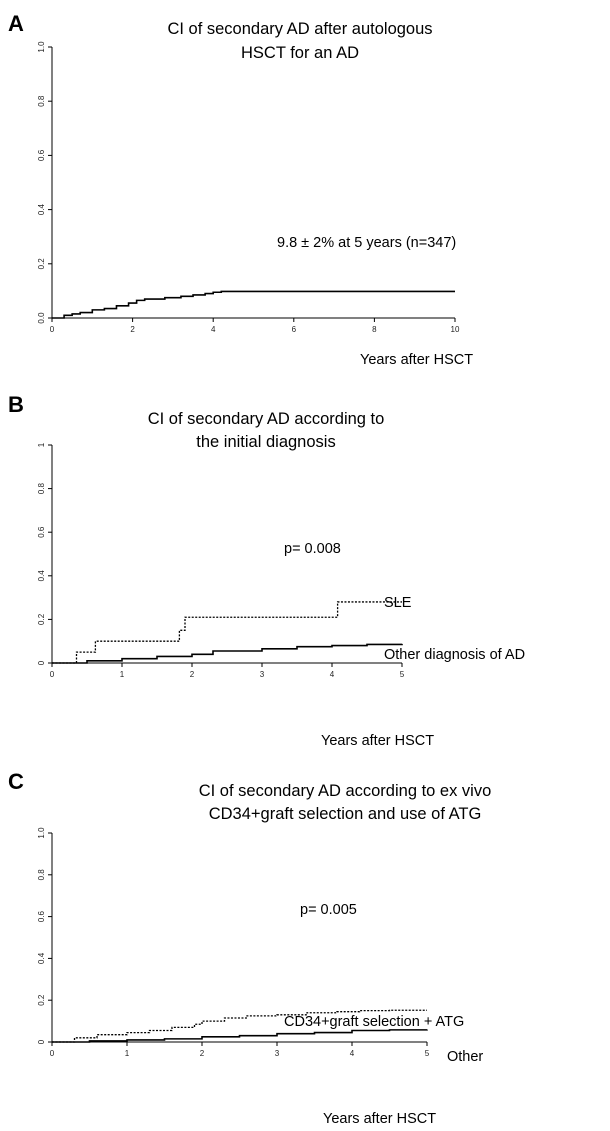 This screenshot has width=610, height=1131. What do you see at coordinates (41, 916) in the screenshot?
I see `y-tick-label-c: 0.6` at bounding box center [41, 916].